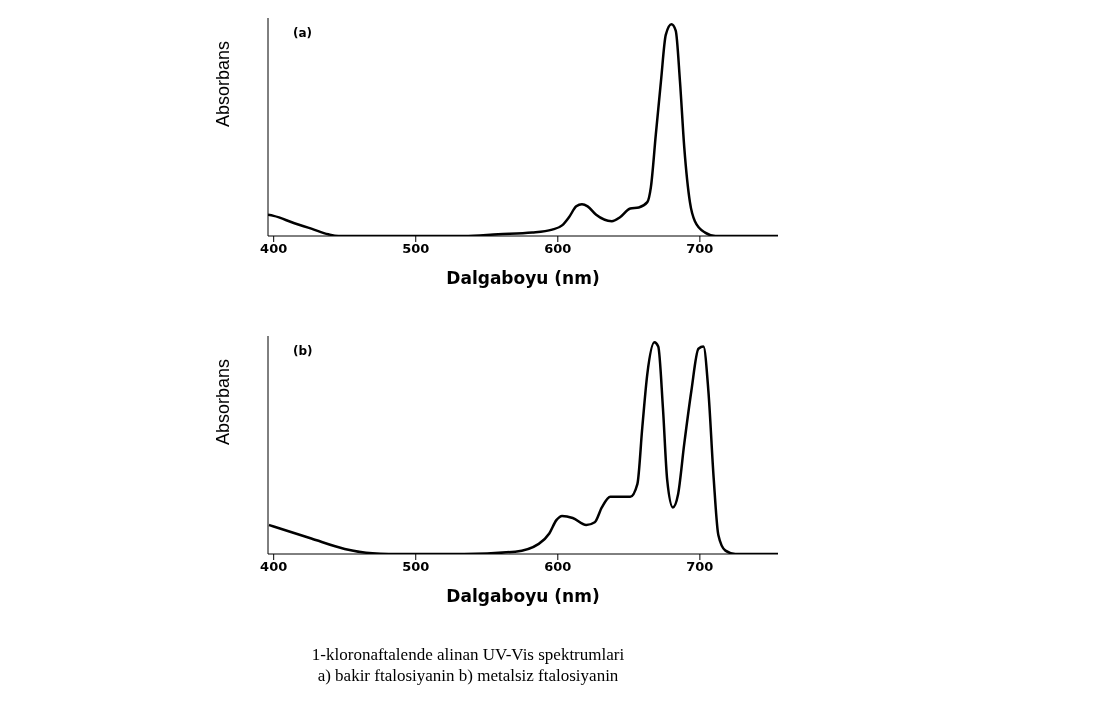 The image size is (1096, 720). Describe the element at coordinates (303, 33) in the screenshot. I see `annotation: (a)` at that location.